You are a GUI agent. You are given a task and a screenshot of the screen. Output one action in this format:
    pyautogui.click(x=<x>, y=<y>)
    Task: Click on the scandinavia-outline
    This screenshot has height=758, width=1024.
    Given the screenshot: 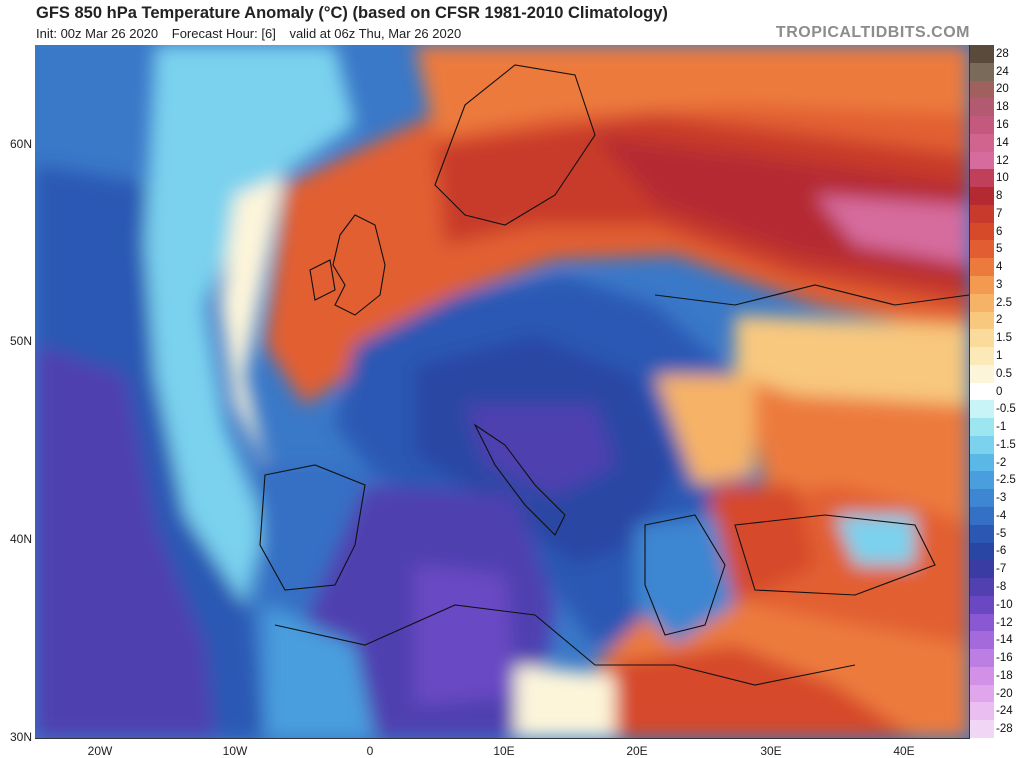 What is the action you would take?
    pyautogui.click(x=515, y=145)
    